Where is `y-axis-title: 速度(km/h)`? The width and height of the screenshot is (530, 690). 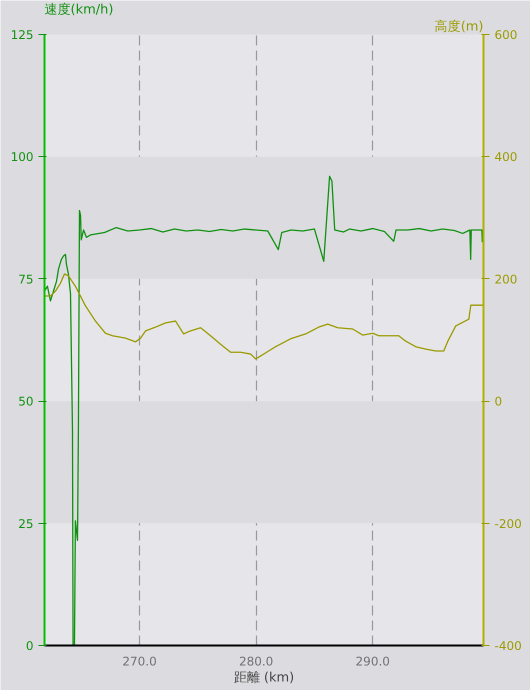
y-axis-title: 速度(km/h) is located at coordinates (79, 10).